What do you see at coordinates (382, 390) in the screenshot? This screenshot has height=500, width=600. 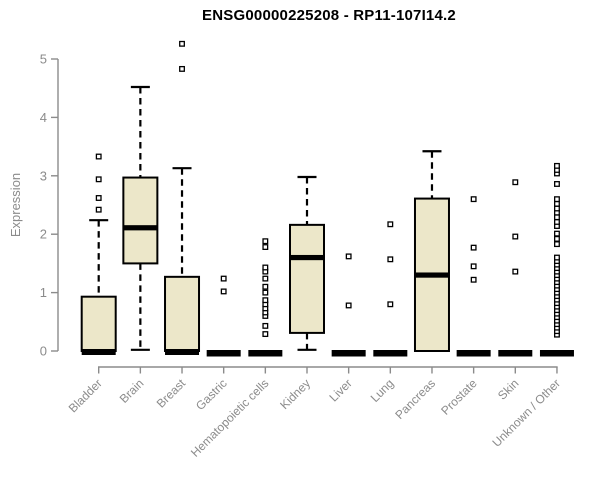 I see `x-category-label: Lung` at bounding box center [382, 390].